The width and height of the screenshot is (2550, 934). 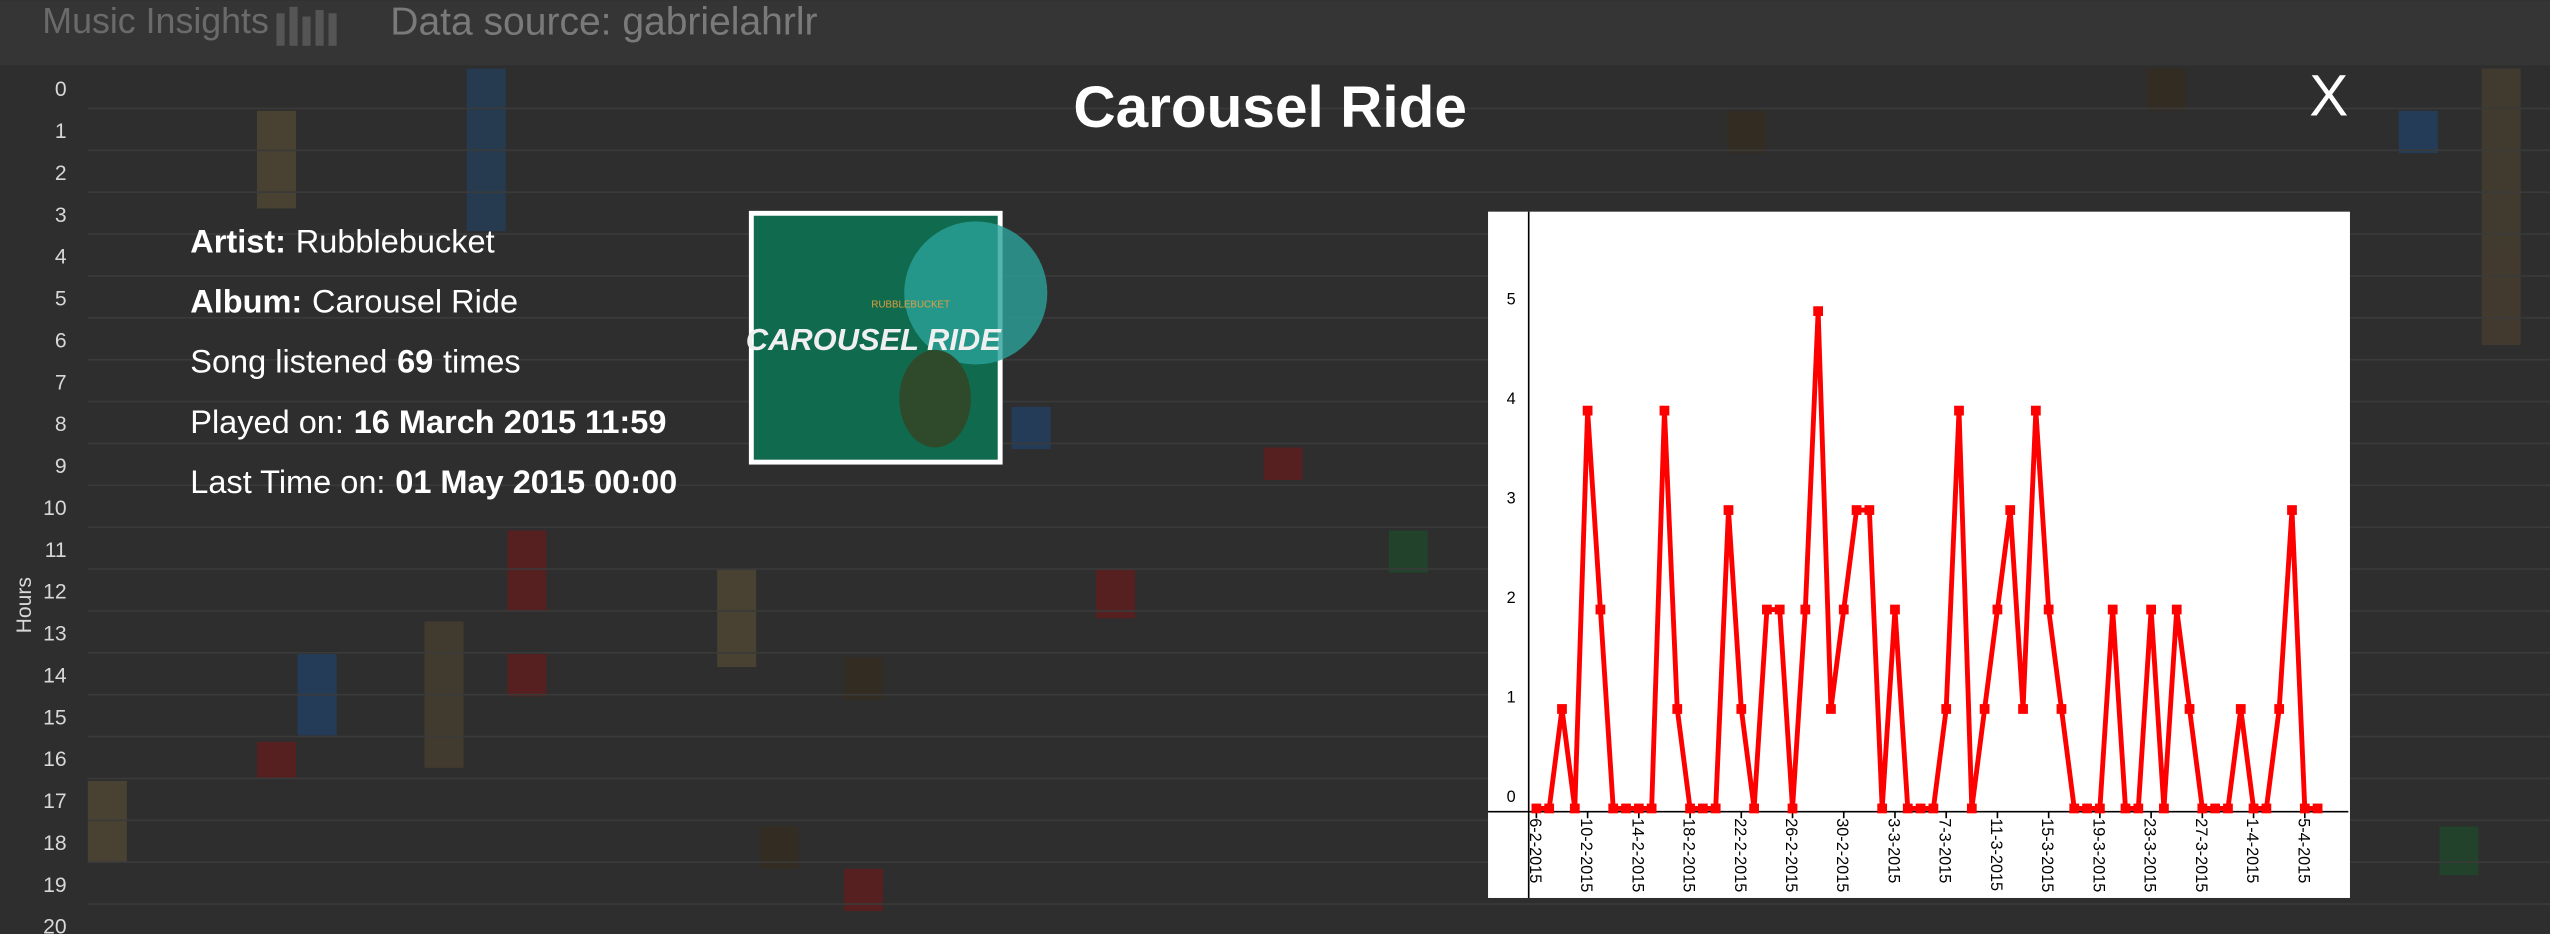 What do you see at coordinates (603, 21) in the screenshot?
I see `data-source: Data source: gabrielahrlr` at bounding box center [603, 21].